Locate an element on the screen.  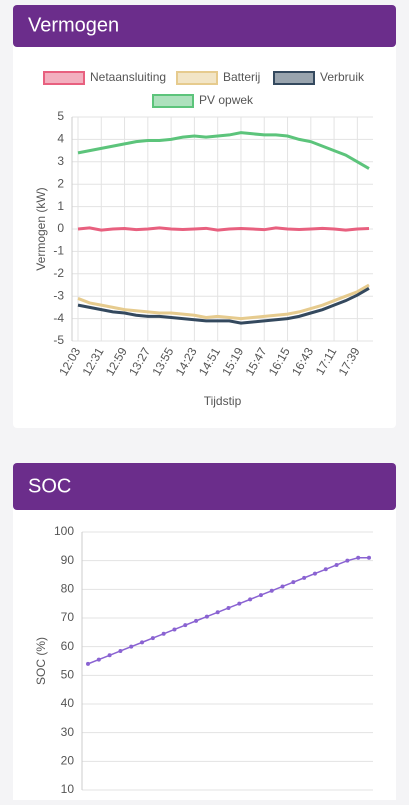
y-tick-label: 0 is located at coordinates (60, 228).